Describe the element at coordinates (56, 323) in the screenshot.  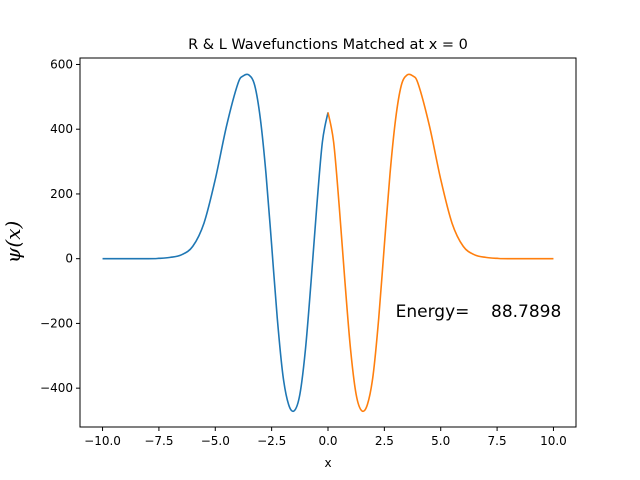
I see `y-tick-label: −200` at that location.